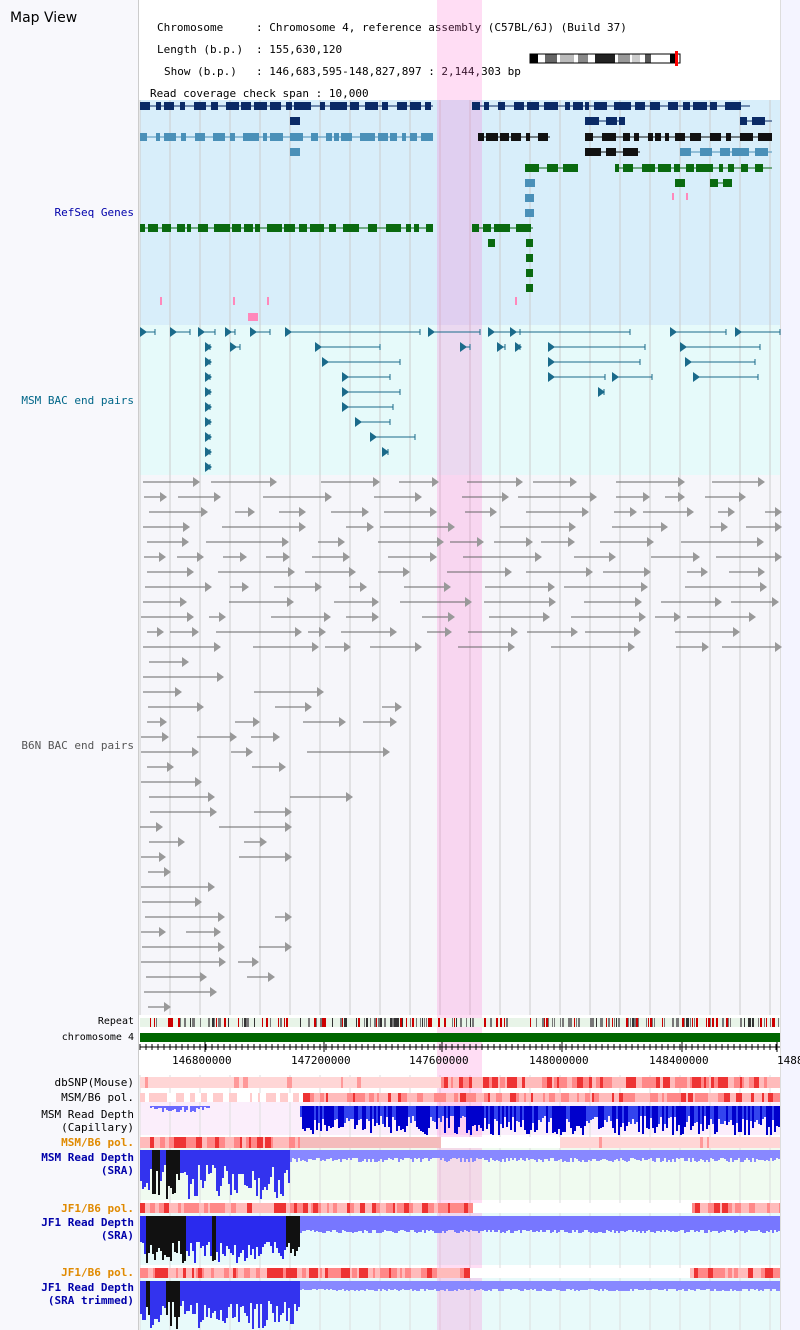 The height and width of the screenshot is (1330, 800). Describe the element at coordinates (77, 745) in the screenshot. I see `label-b6n-bac: B6N BAC end pairs` at that location.